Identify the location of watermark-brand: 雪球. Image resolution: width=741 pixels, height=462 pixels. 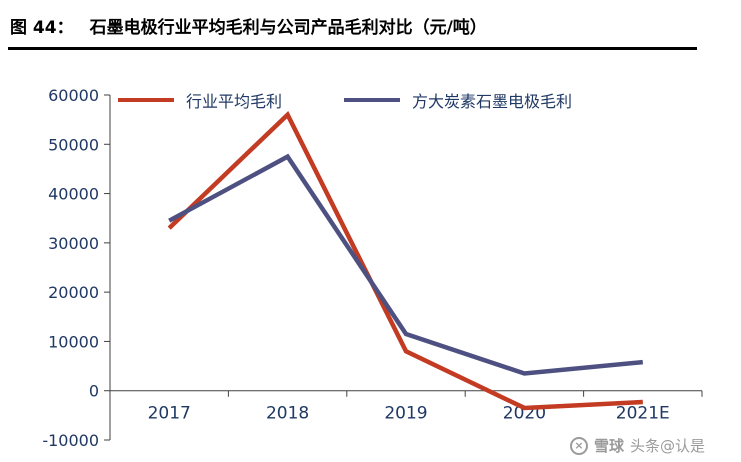
(608, 446).